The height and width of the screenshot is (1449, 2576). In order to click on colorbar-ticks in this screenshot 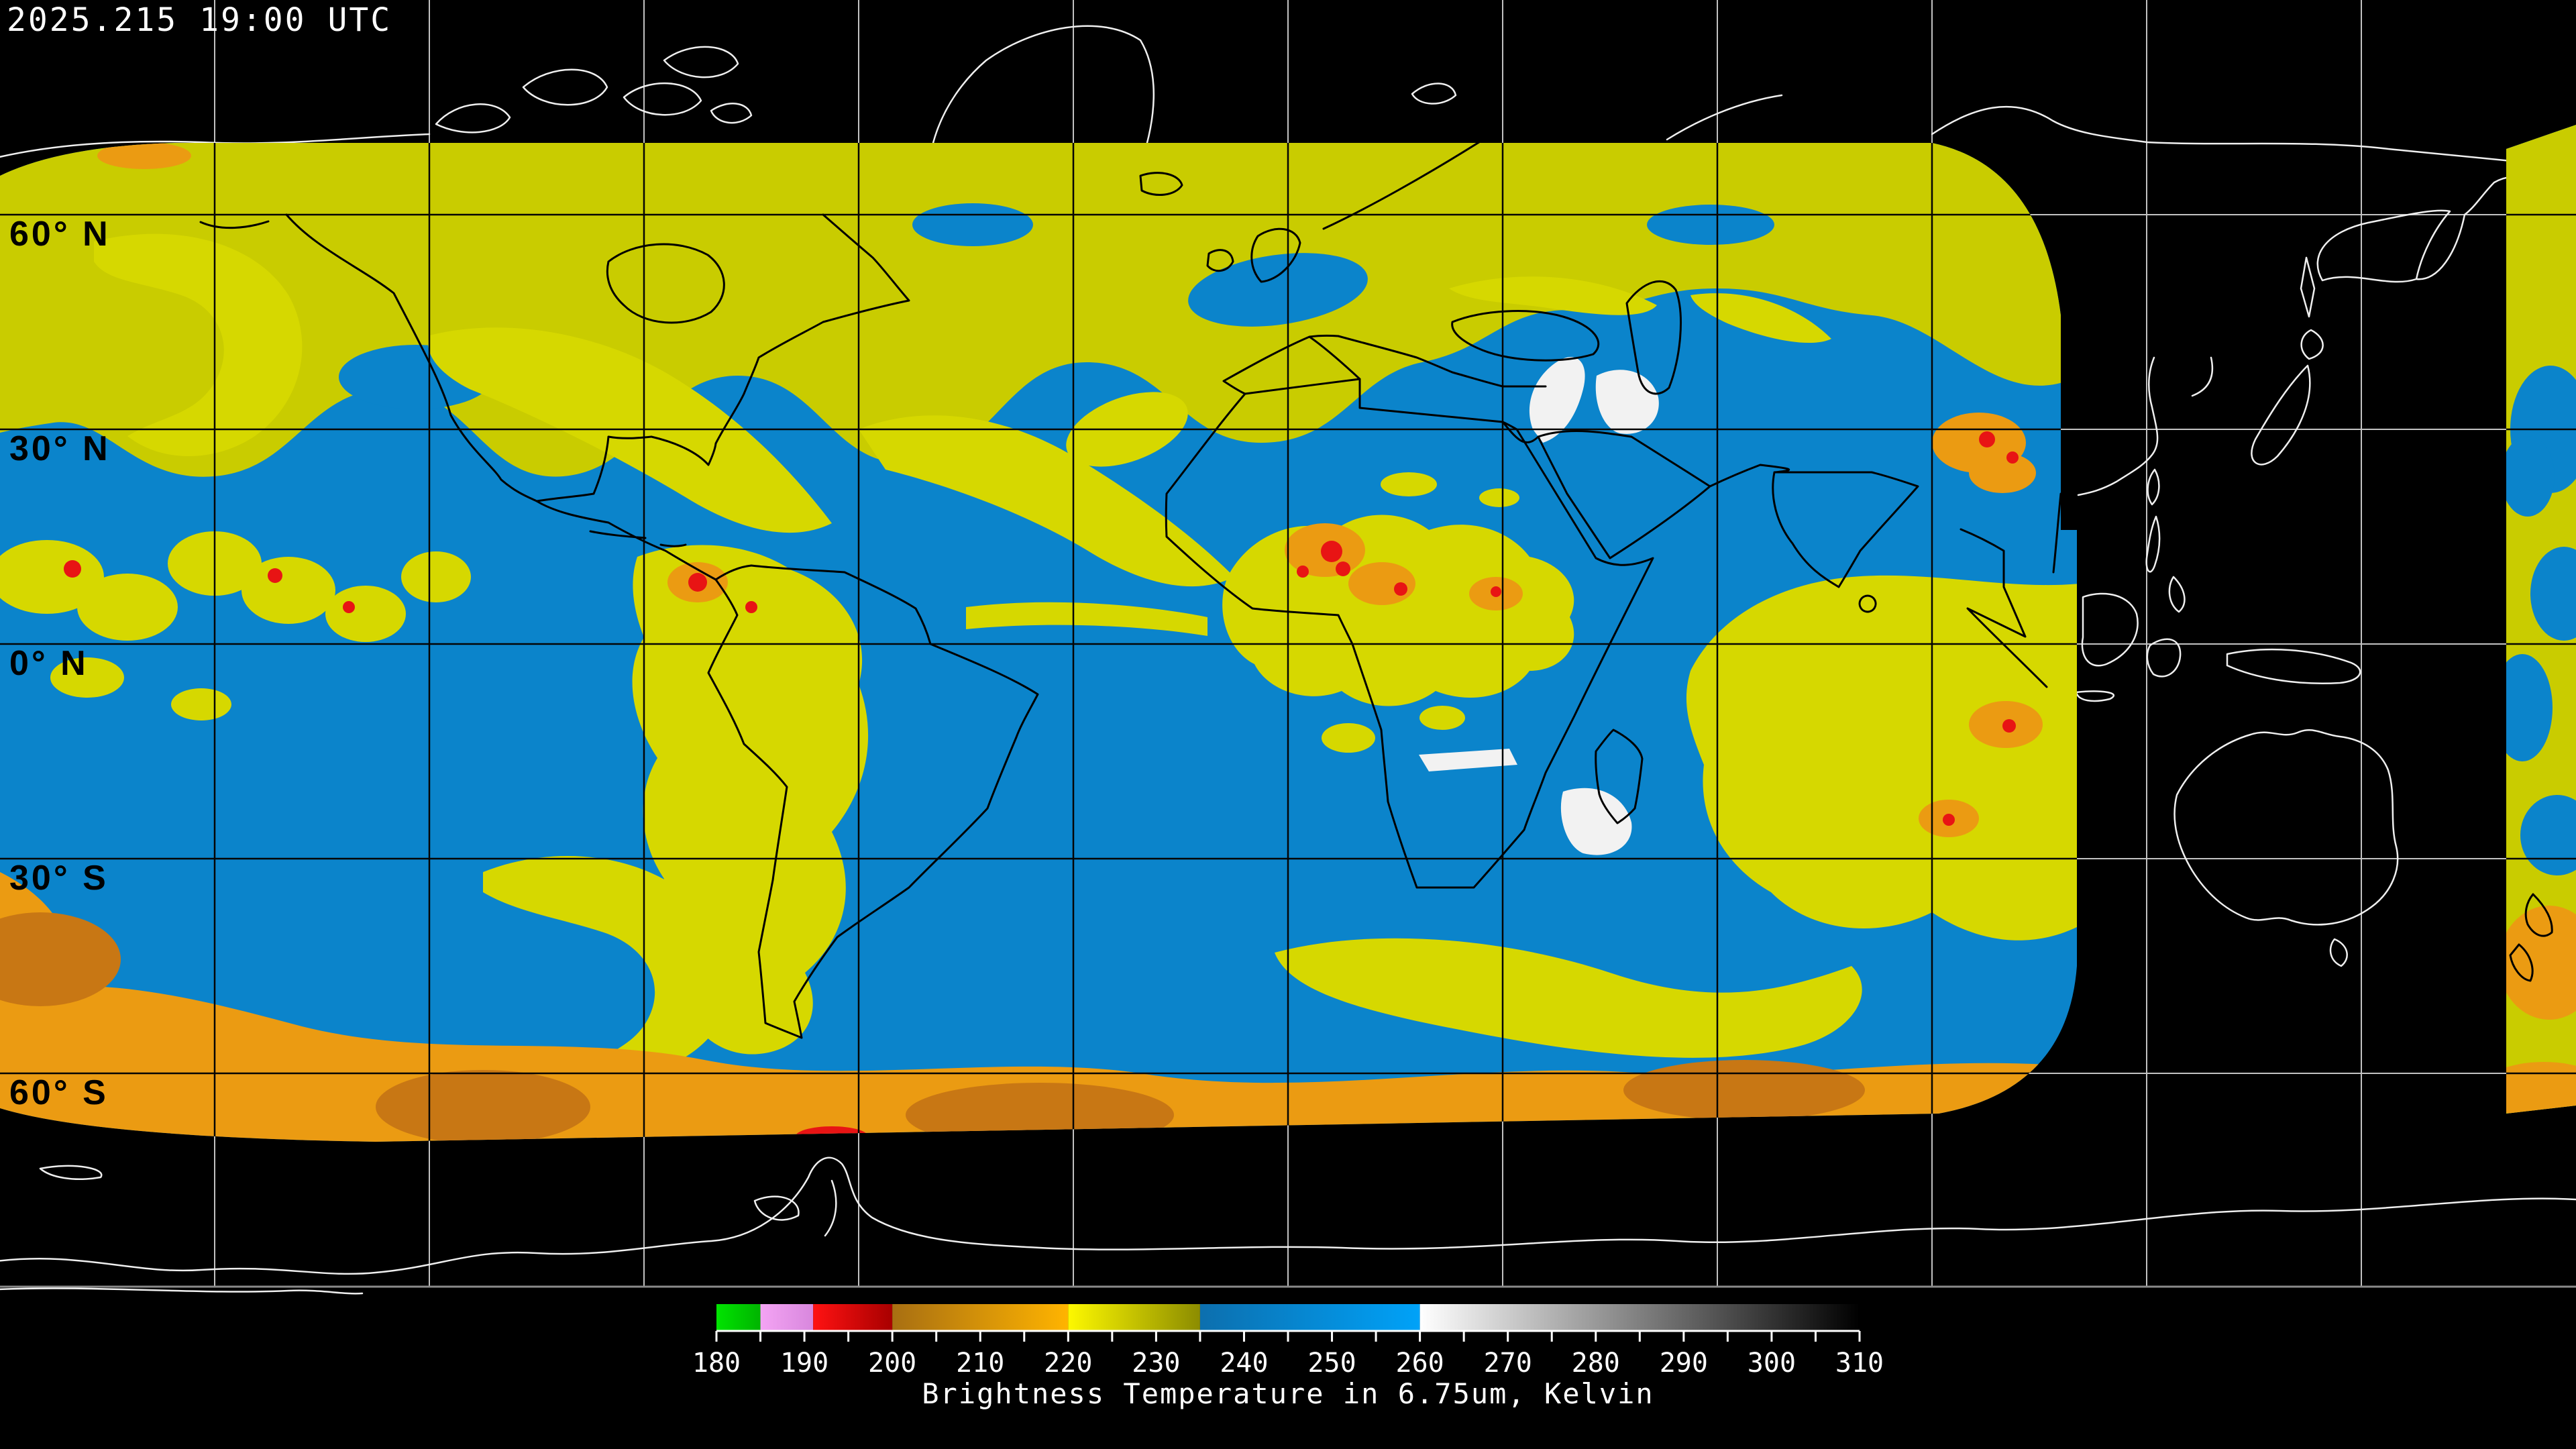, I will do `click(1288, 1336)`.